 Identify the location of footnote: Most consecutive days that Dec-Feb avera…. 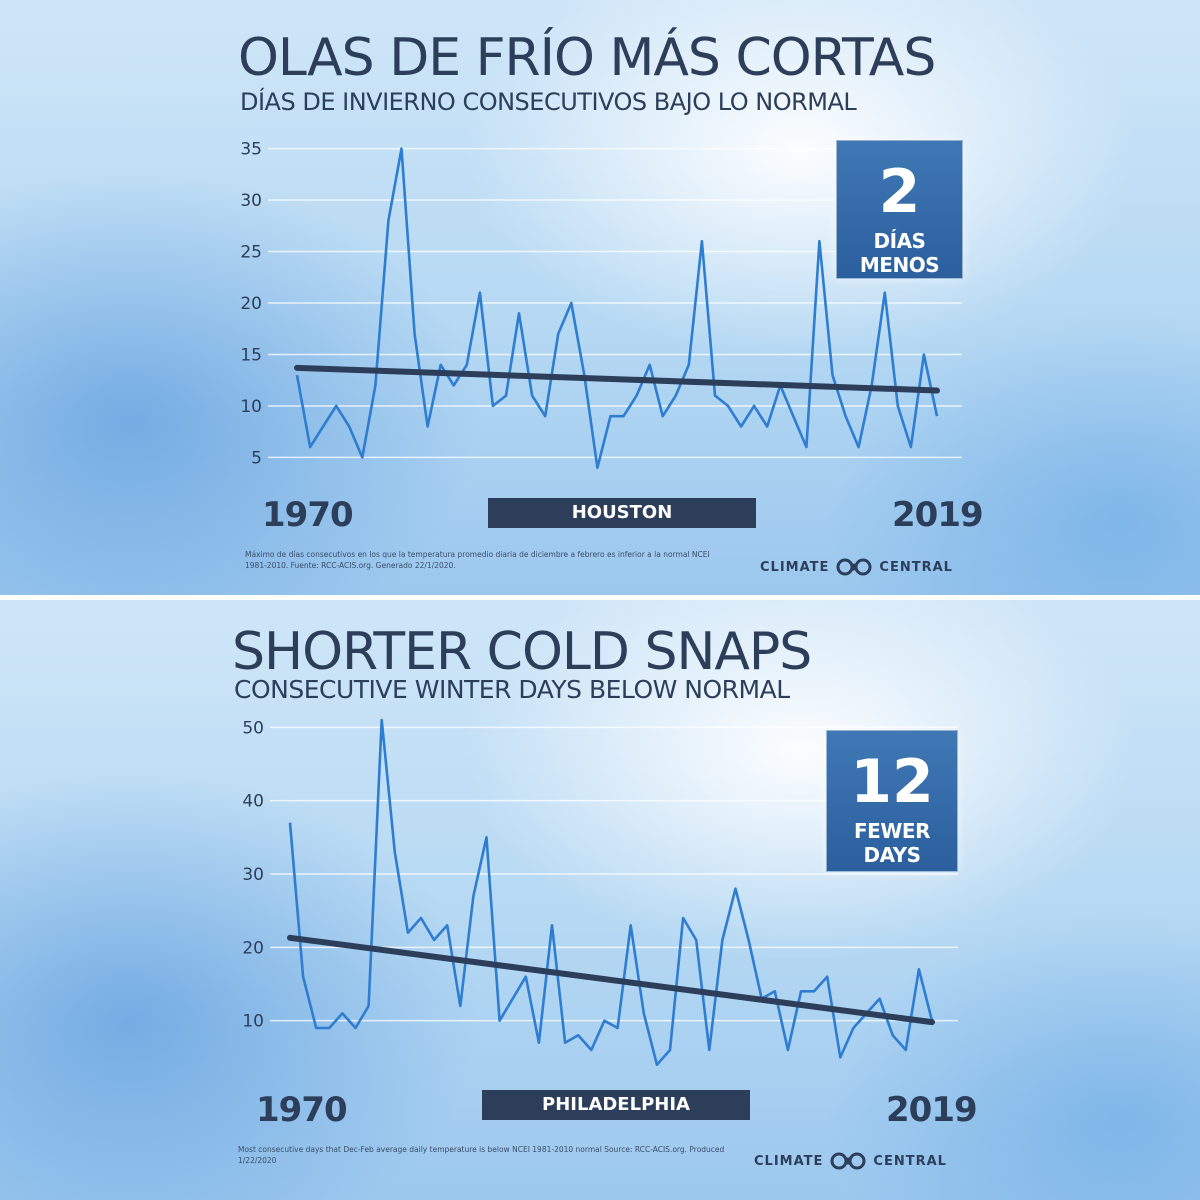
(481, 1155).